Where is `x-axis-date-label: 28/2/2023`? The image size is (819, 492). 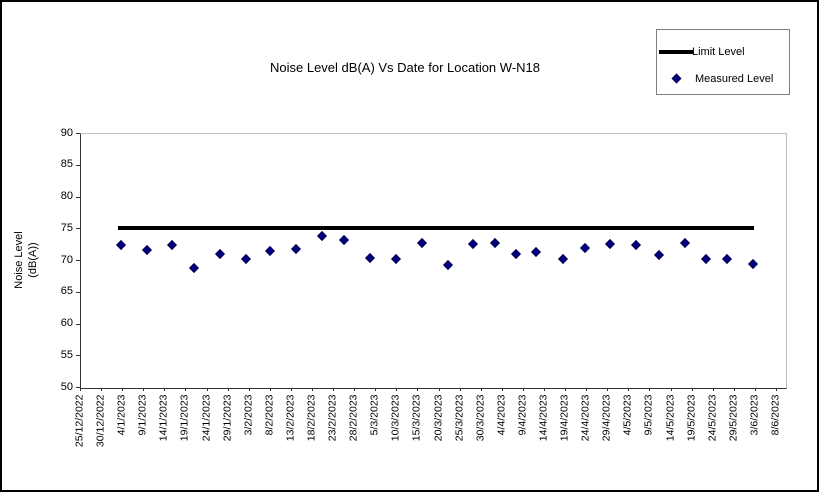
x-axis-date-label: 28/2/2023 is located at coordinates (353, 417).